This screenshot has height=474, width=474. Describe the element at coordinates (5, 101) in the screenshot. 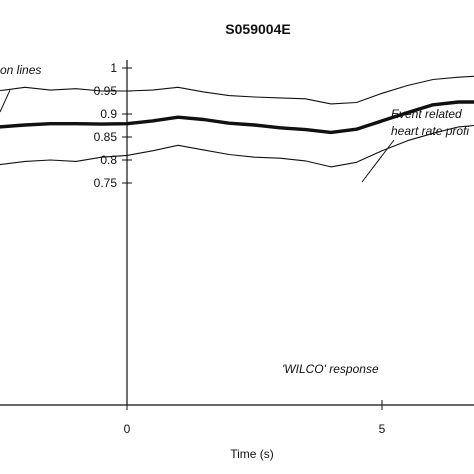

I see `confidence-pointer` at that location.